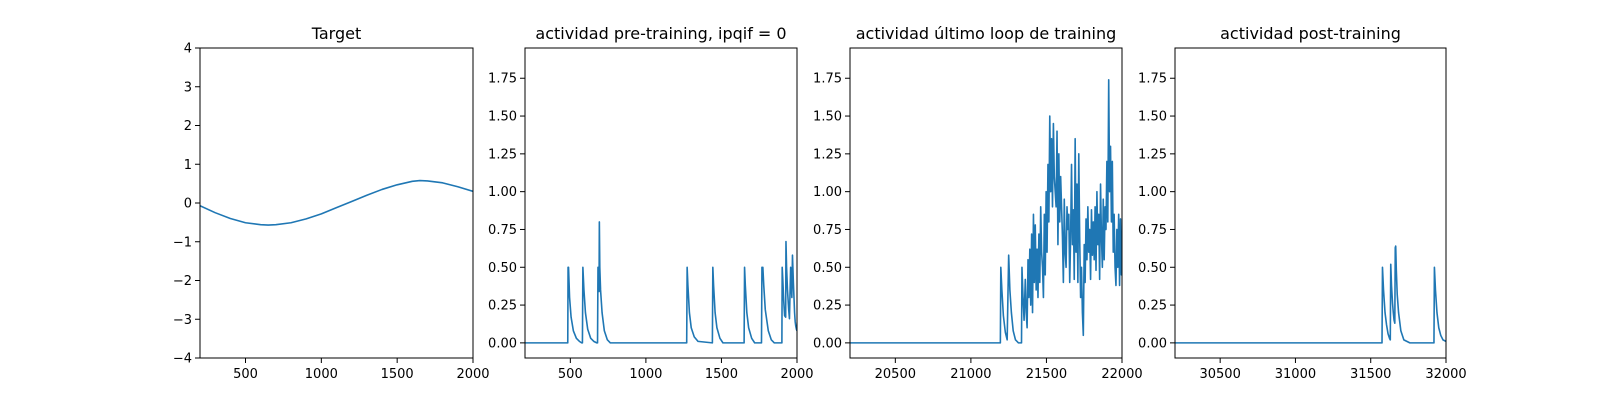  I want to click on x-tick-label: 22000, so click(1121, 374).